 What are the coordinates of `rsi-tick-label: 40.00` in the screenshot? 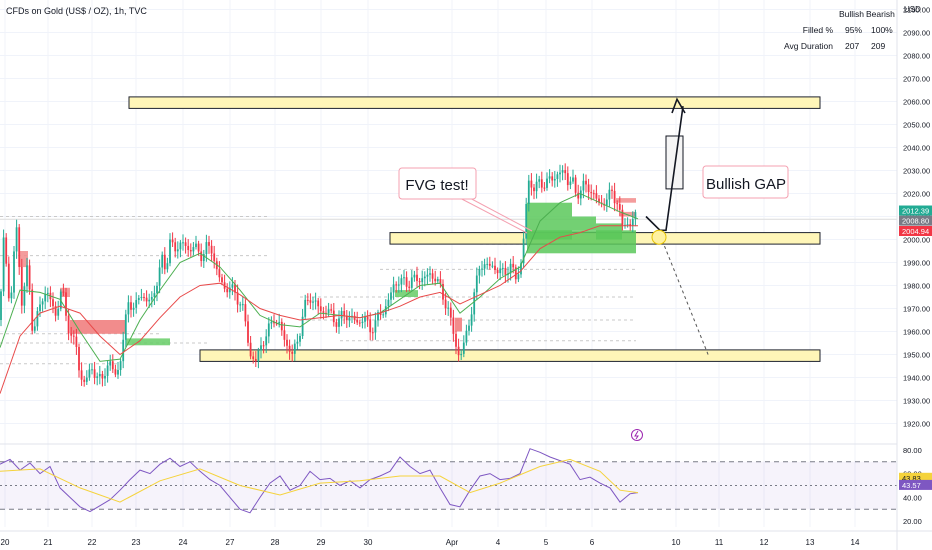 It's located at (912, 497).